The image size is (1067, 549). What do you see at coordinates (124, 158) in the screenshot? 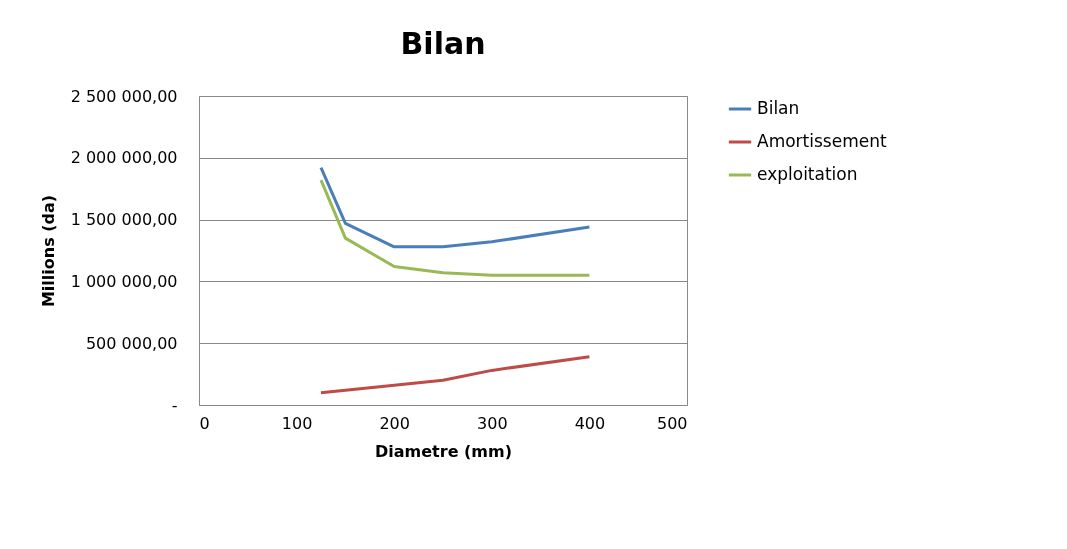
I see `y-tick-label: 2 000 000,00` at bounding box center [124, 158].